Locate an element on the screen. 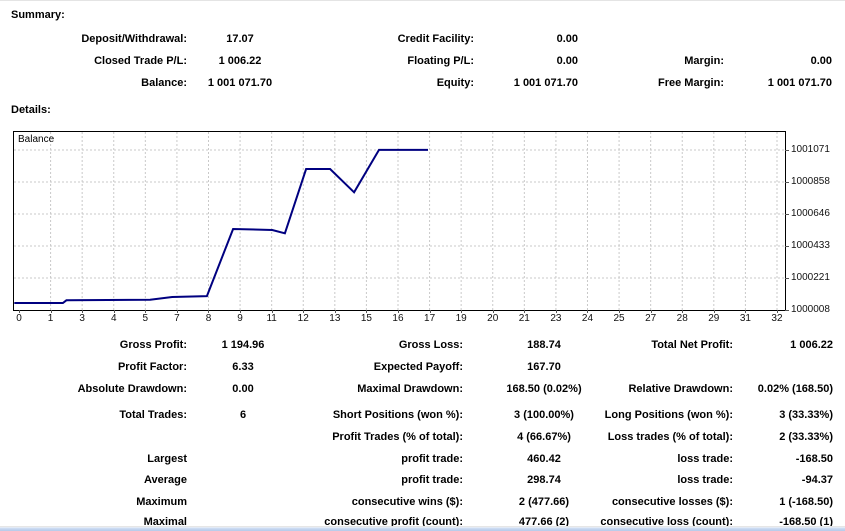  stat-value: 168.50 (0.02%) is located at coordinates (544, 389).